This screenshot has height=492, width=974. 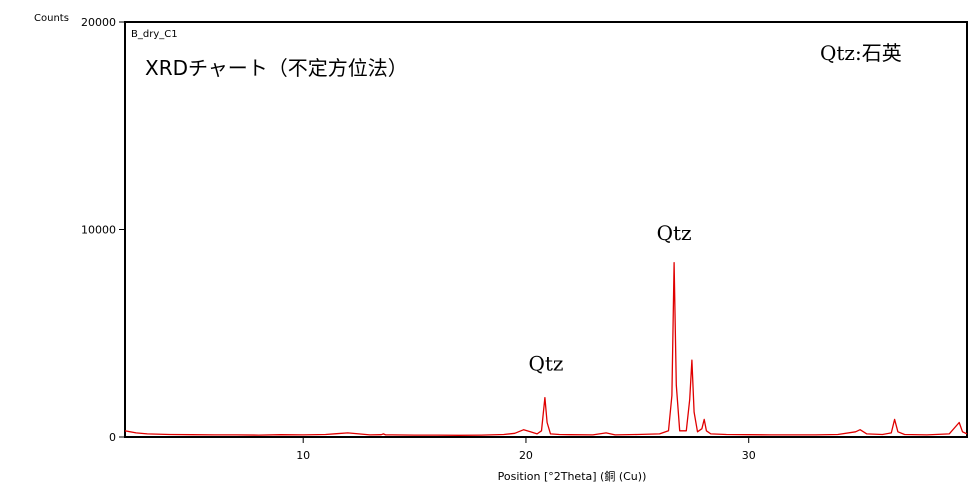 I want to click on y-axis-unit-label: Counts, so click(x=51, y=18).